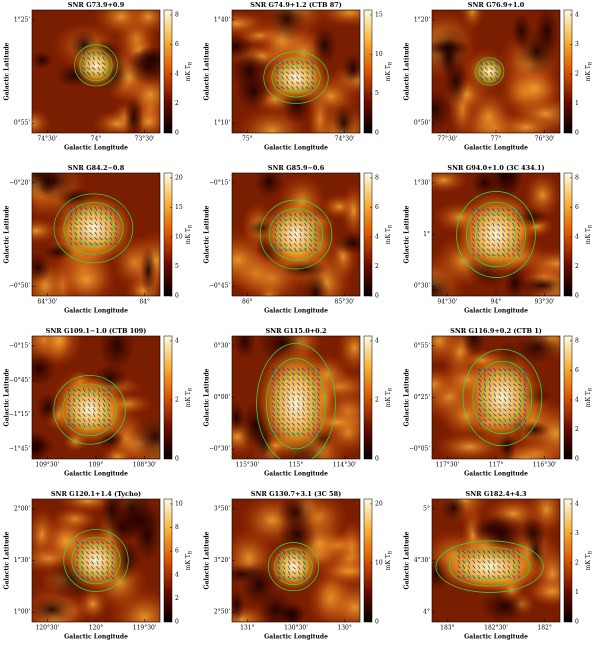  I want to click on colorbar-tick-label: 0, so click(377, 622).